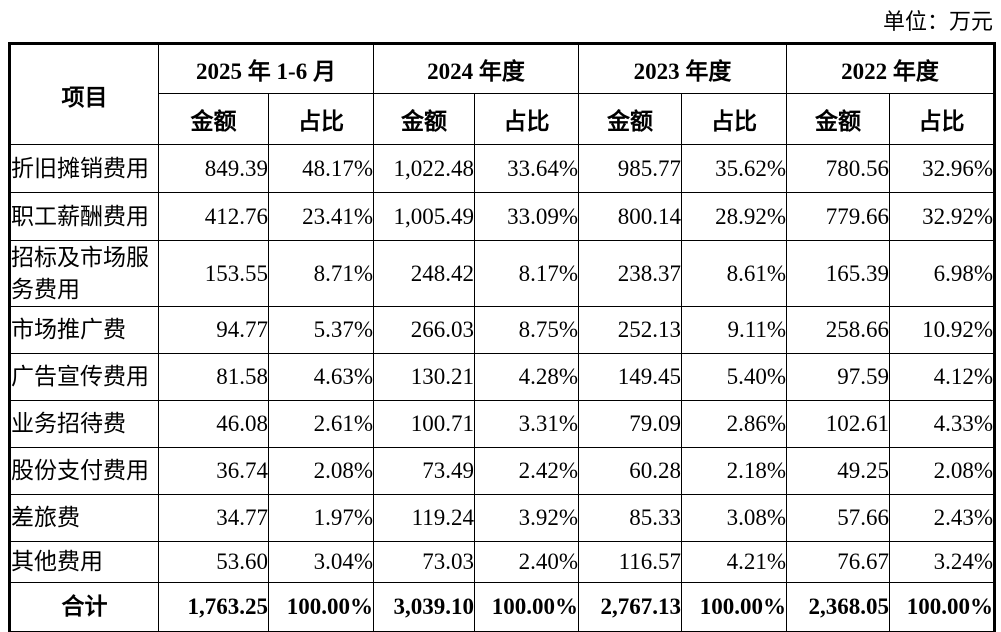 The image size is (1001, 632). What do you see at coordinates (84, 518) in the screenshot?
I see `row-label: 差旅费` at bounding box center [84, 518].